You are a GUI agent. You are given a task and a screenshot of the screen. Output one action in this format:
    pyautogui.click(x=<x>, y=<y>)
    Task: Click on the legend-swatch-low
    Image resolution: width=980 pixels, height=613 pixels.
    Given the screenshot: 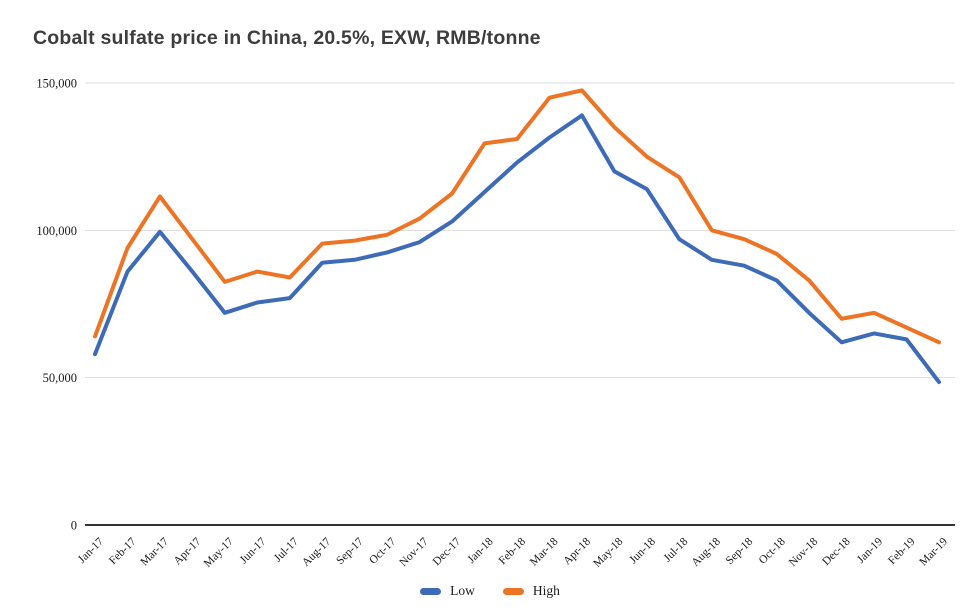 What is the action you would take?
    pyautogui.click(x=431, y=591)
    